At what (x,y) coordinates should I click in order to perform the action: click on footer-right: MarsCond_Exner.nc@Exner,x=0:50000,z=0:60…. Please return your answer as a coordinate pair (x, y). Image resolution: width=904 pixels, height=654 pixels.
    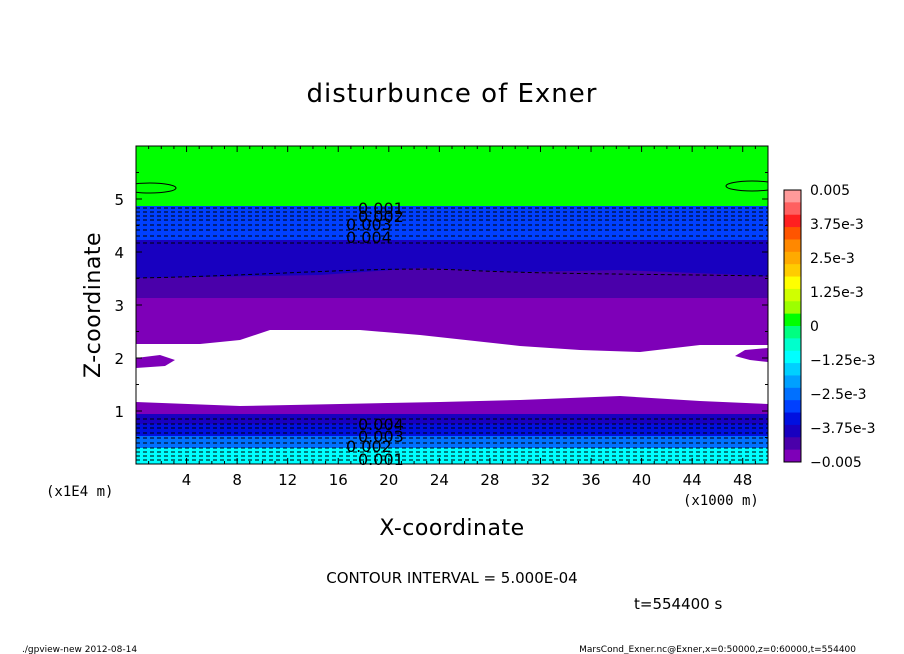
    Looking at the image, I should click on (717, 649).